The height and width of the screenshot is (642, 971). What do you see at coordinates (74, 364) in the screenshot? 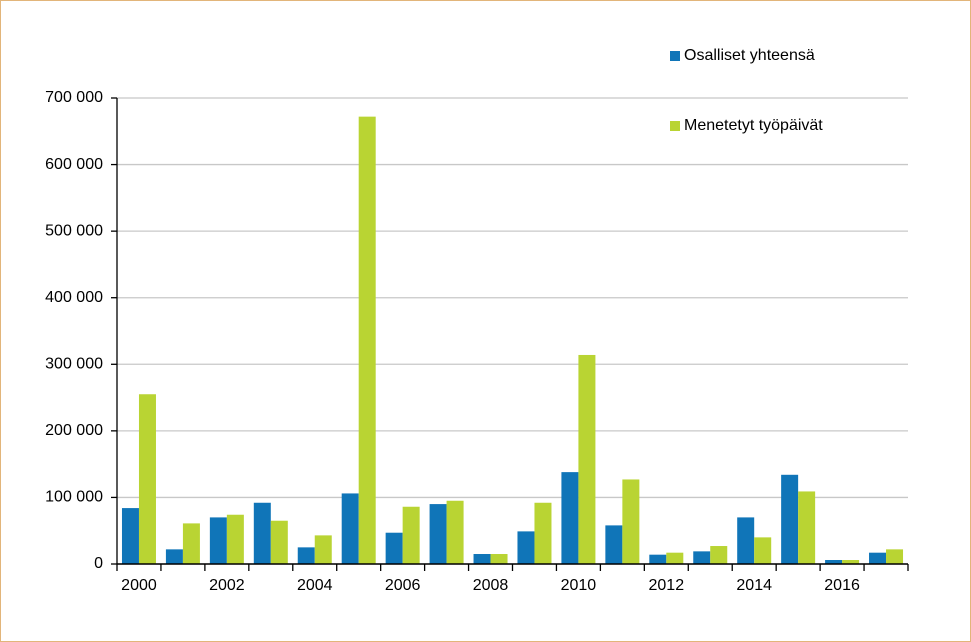
I see `y-tick-label: 300 000` at bounding box center [74, 364].